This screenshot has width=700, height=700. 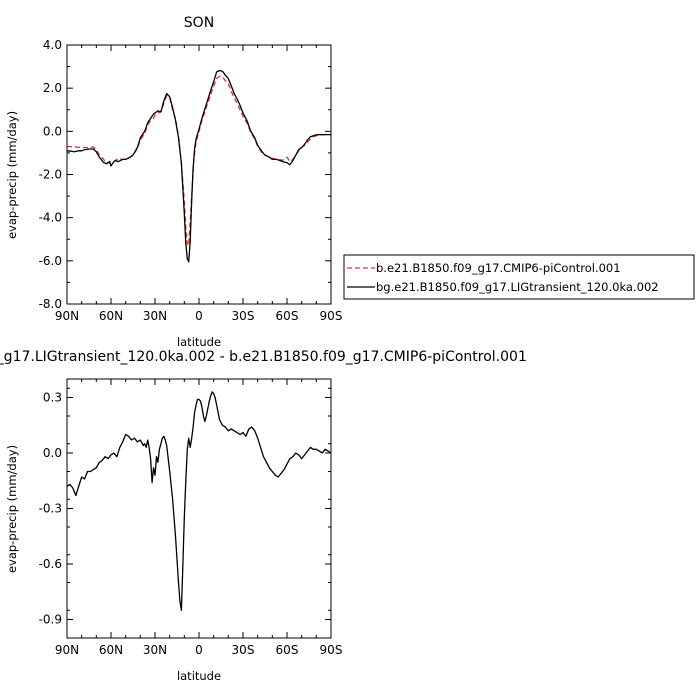 What do you see at coordinates (67, 650) in the screenshot?
I see `bottom-x-tick-label: 90N` at bounding box center [67, 650].